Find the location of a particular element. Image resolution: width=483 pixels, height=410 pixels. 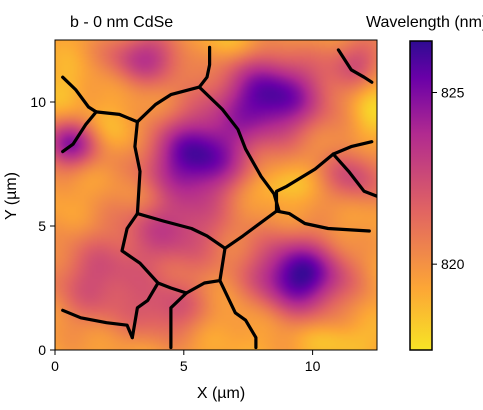

y-axis: 0 5 10 is located at coordinates (42, 226).